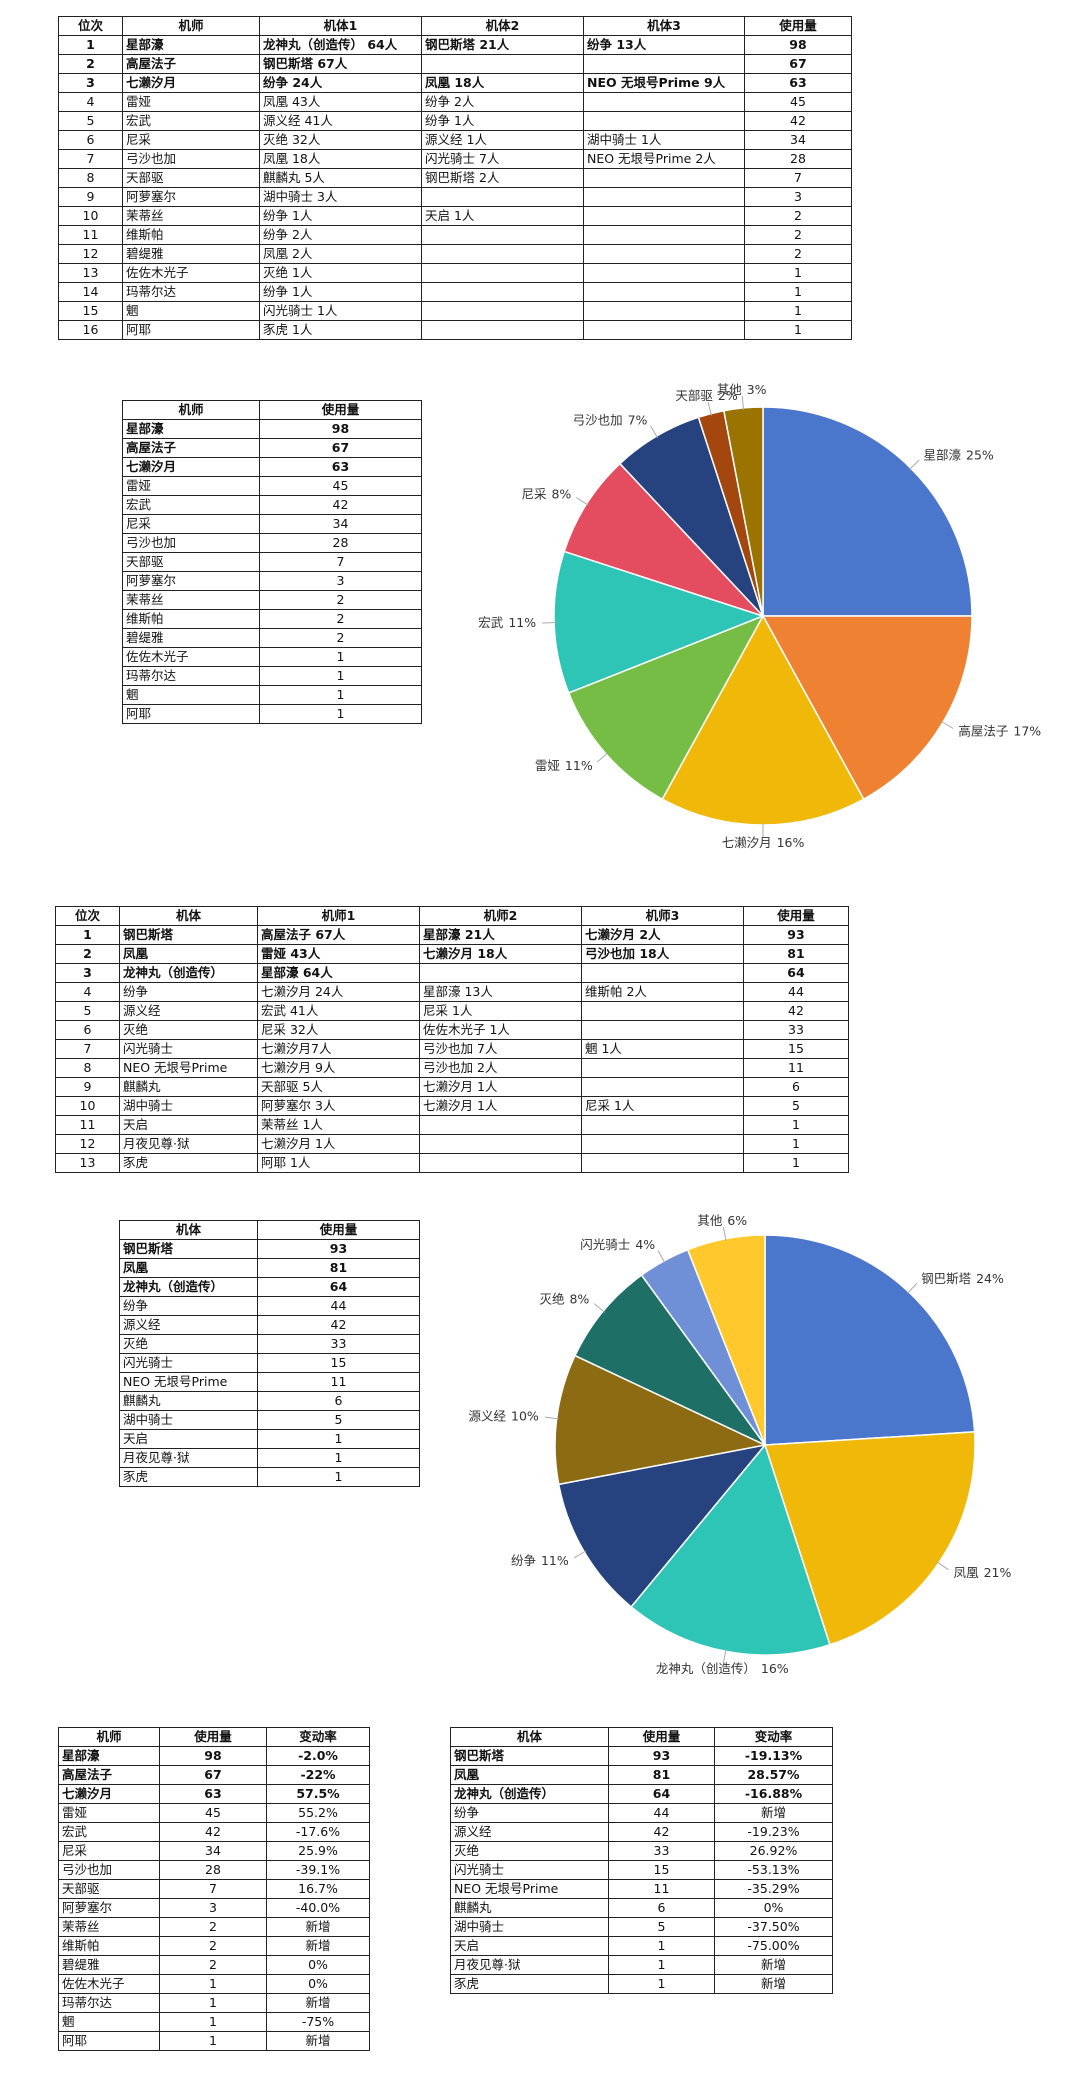 The height and width of the screenshot is (2085, 1080). What do you see at coordinates (529, 1794) in the screenshot?
I see `table-cell: 龙神丸（创造传）` at bounding box center [529, 1794].